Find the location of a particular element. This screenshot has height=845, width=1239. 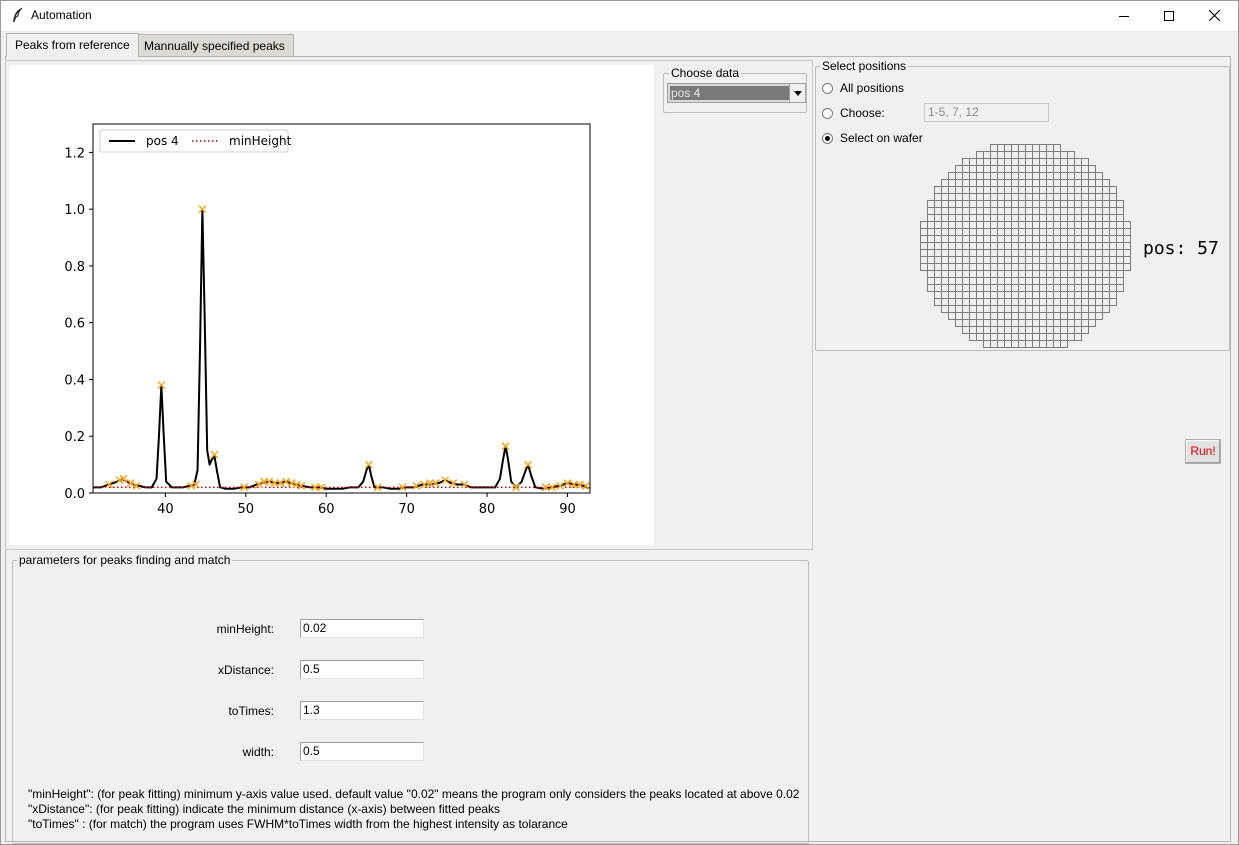

tab-peaks-from-reference: Peaks from reference is located at coordinates (72, 45).